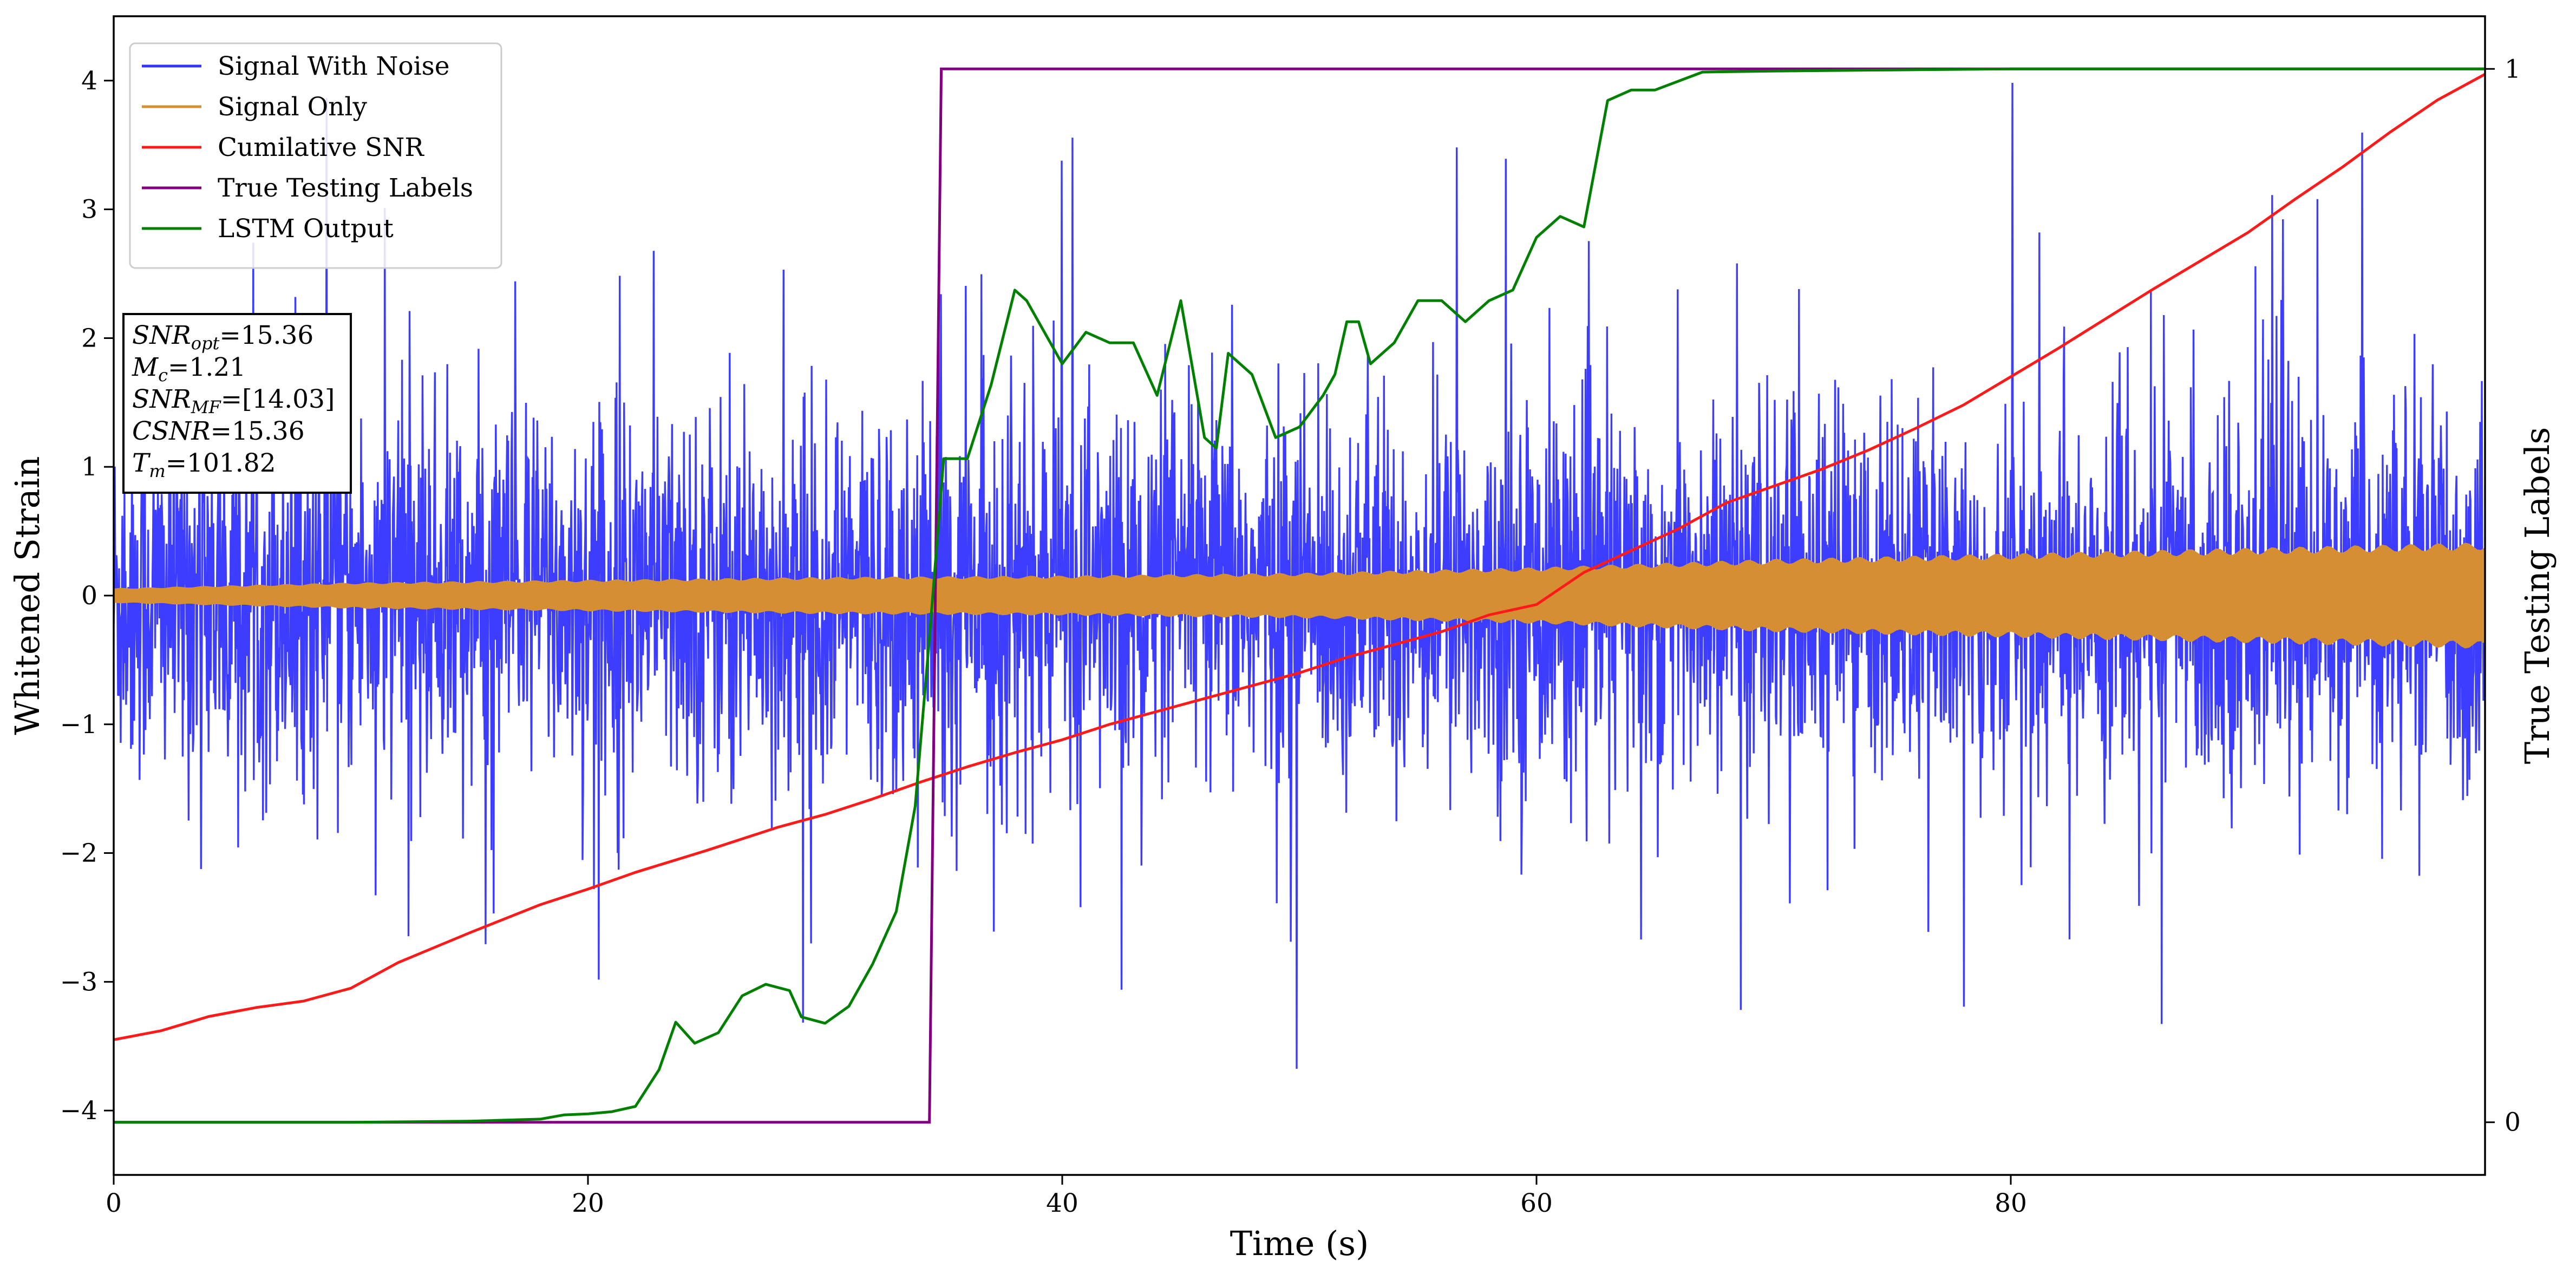 The width and height of the screenshot is (2576, 1274). Describe the element at coordinates (89, 596) in the screenshot. I see `y-tick-label: 0` at that location.